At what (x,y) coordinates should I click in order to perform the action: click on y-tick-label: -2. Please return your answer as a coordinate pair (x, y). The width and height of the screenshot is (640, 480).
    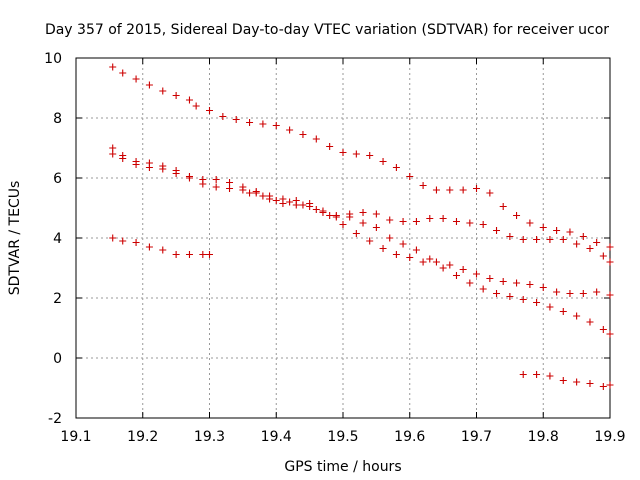
    Looking at the image, I should click on (55, 419).